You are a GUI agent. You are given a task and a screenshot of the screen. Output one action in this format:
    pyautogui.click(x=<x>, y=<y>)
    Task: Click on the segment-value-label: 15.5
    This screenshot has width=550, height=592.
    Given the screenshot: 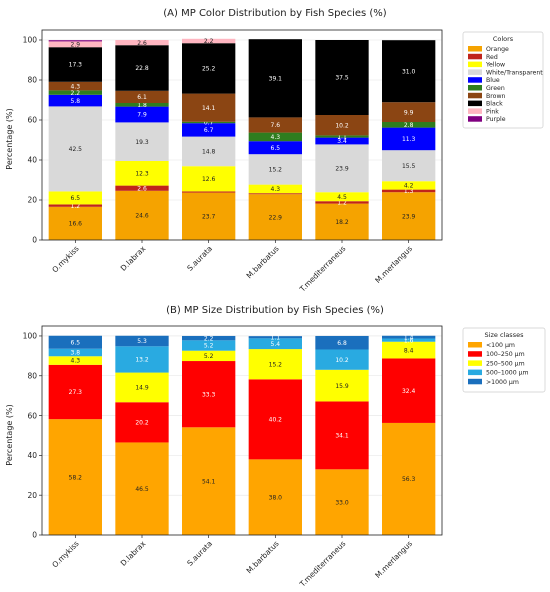 What is the action you would take?
    pyautogui.click(x=409, y=166)
    